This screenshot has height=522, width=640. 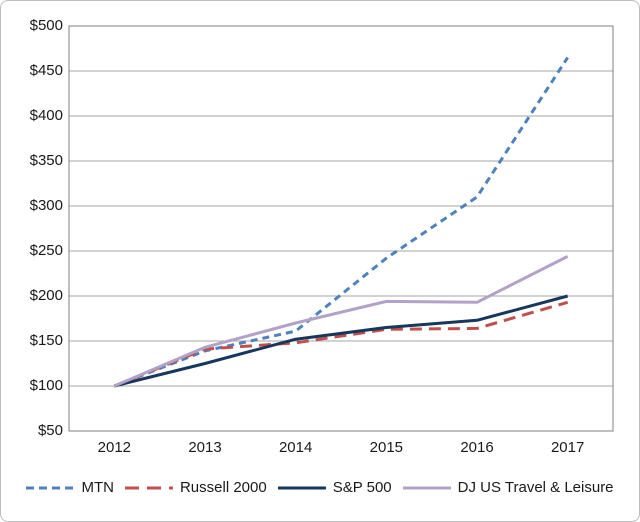 What do you see at coordinates (50, 487) in the screenshot?
I see `legend-line-swatch-mtn` at bounding box center [50, 487].